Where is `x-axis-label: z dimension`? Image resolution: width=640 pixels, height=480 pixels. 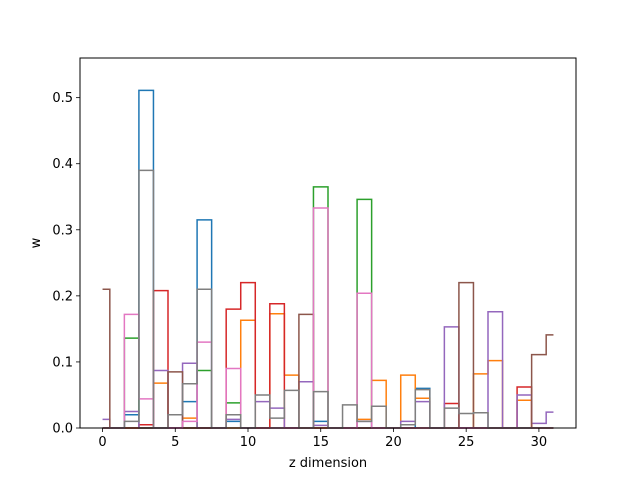 x-axis-label: z dimension is located at coordinates (328, 463).